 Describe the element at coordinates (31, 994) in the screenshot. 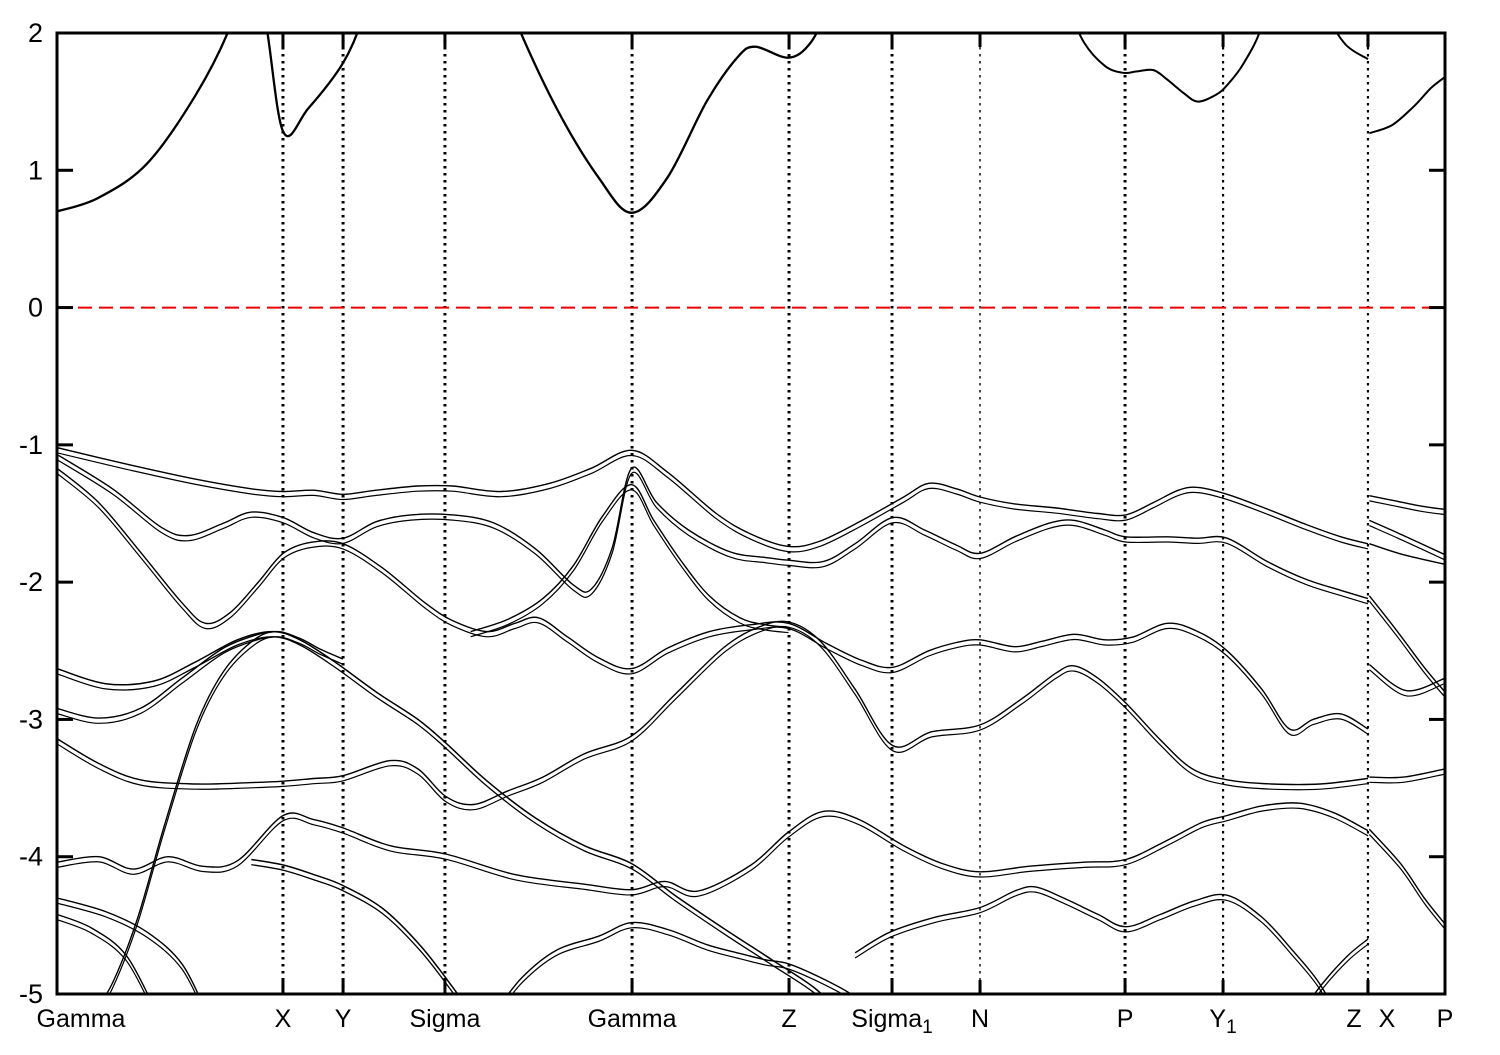

I see `y-axis-label--5: -5` at that location.